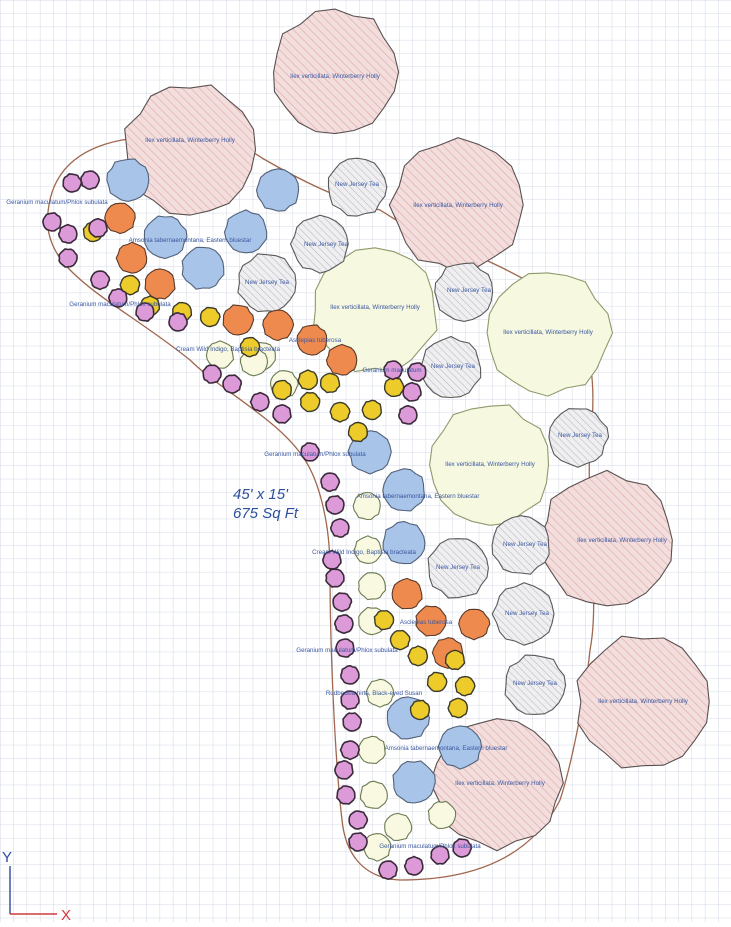 This screenshot has height=927, width=731. What do you see at coordinates (266, 513) in the screenshot?
I see `bed-area: 675 Sq Ft` at bounding box center [266, 513].